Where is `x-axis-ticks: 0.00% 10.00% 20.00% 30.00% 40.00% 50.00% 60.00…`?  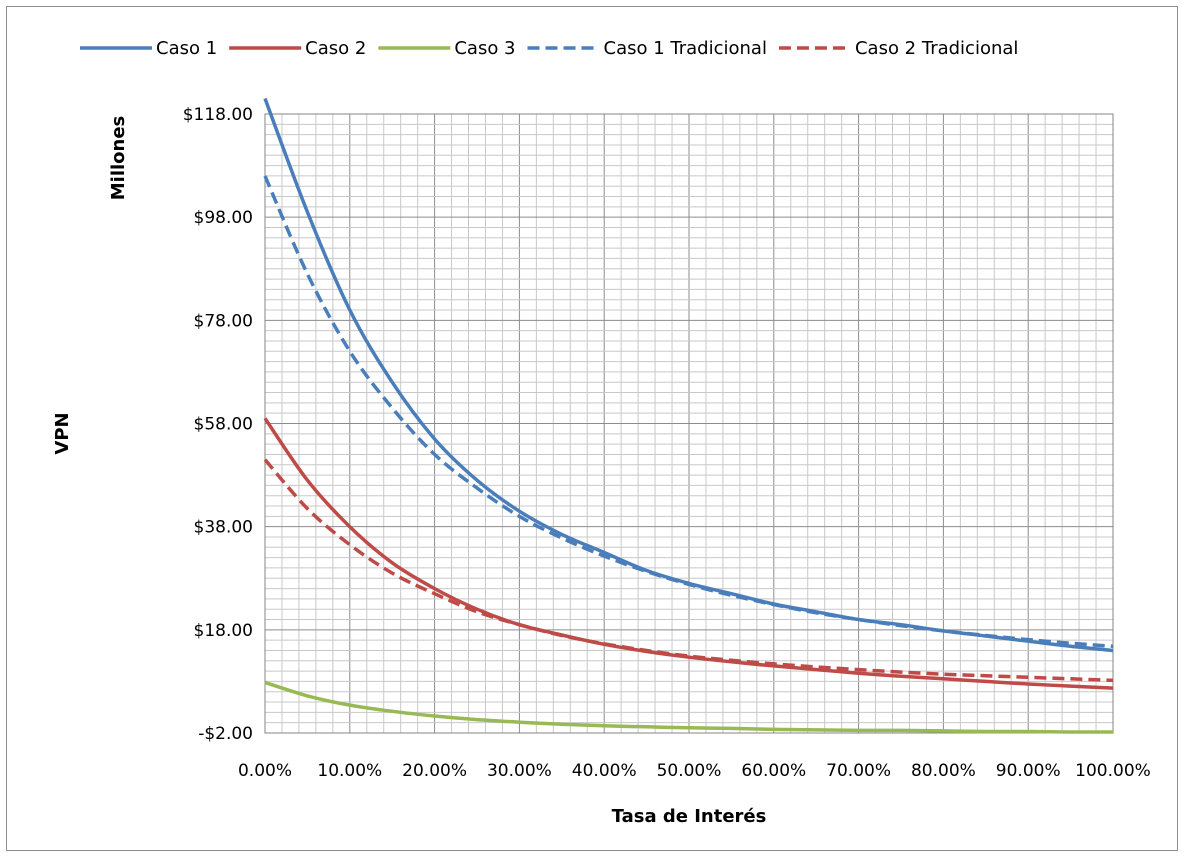 x-axis-ticks: 0.00% 10.00% 20.00% 30.00% 40.00% 50.00% 60.00… is located at coordinates (694, 771).